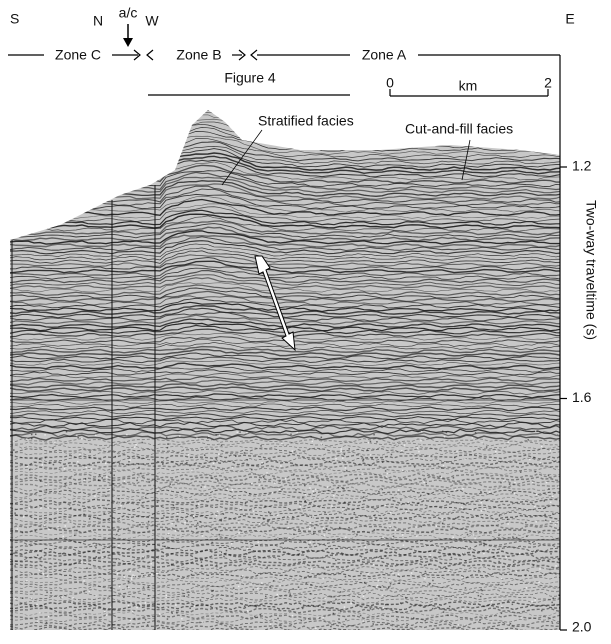 This screenshot has width=611, height=644. What do you see at coordinates (198, 55) in the screenshot?
I see `zone-label: Zone B` at bounding box center [198, 55].